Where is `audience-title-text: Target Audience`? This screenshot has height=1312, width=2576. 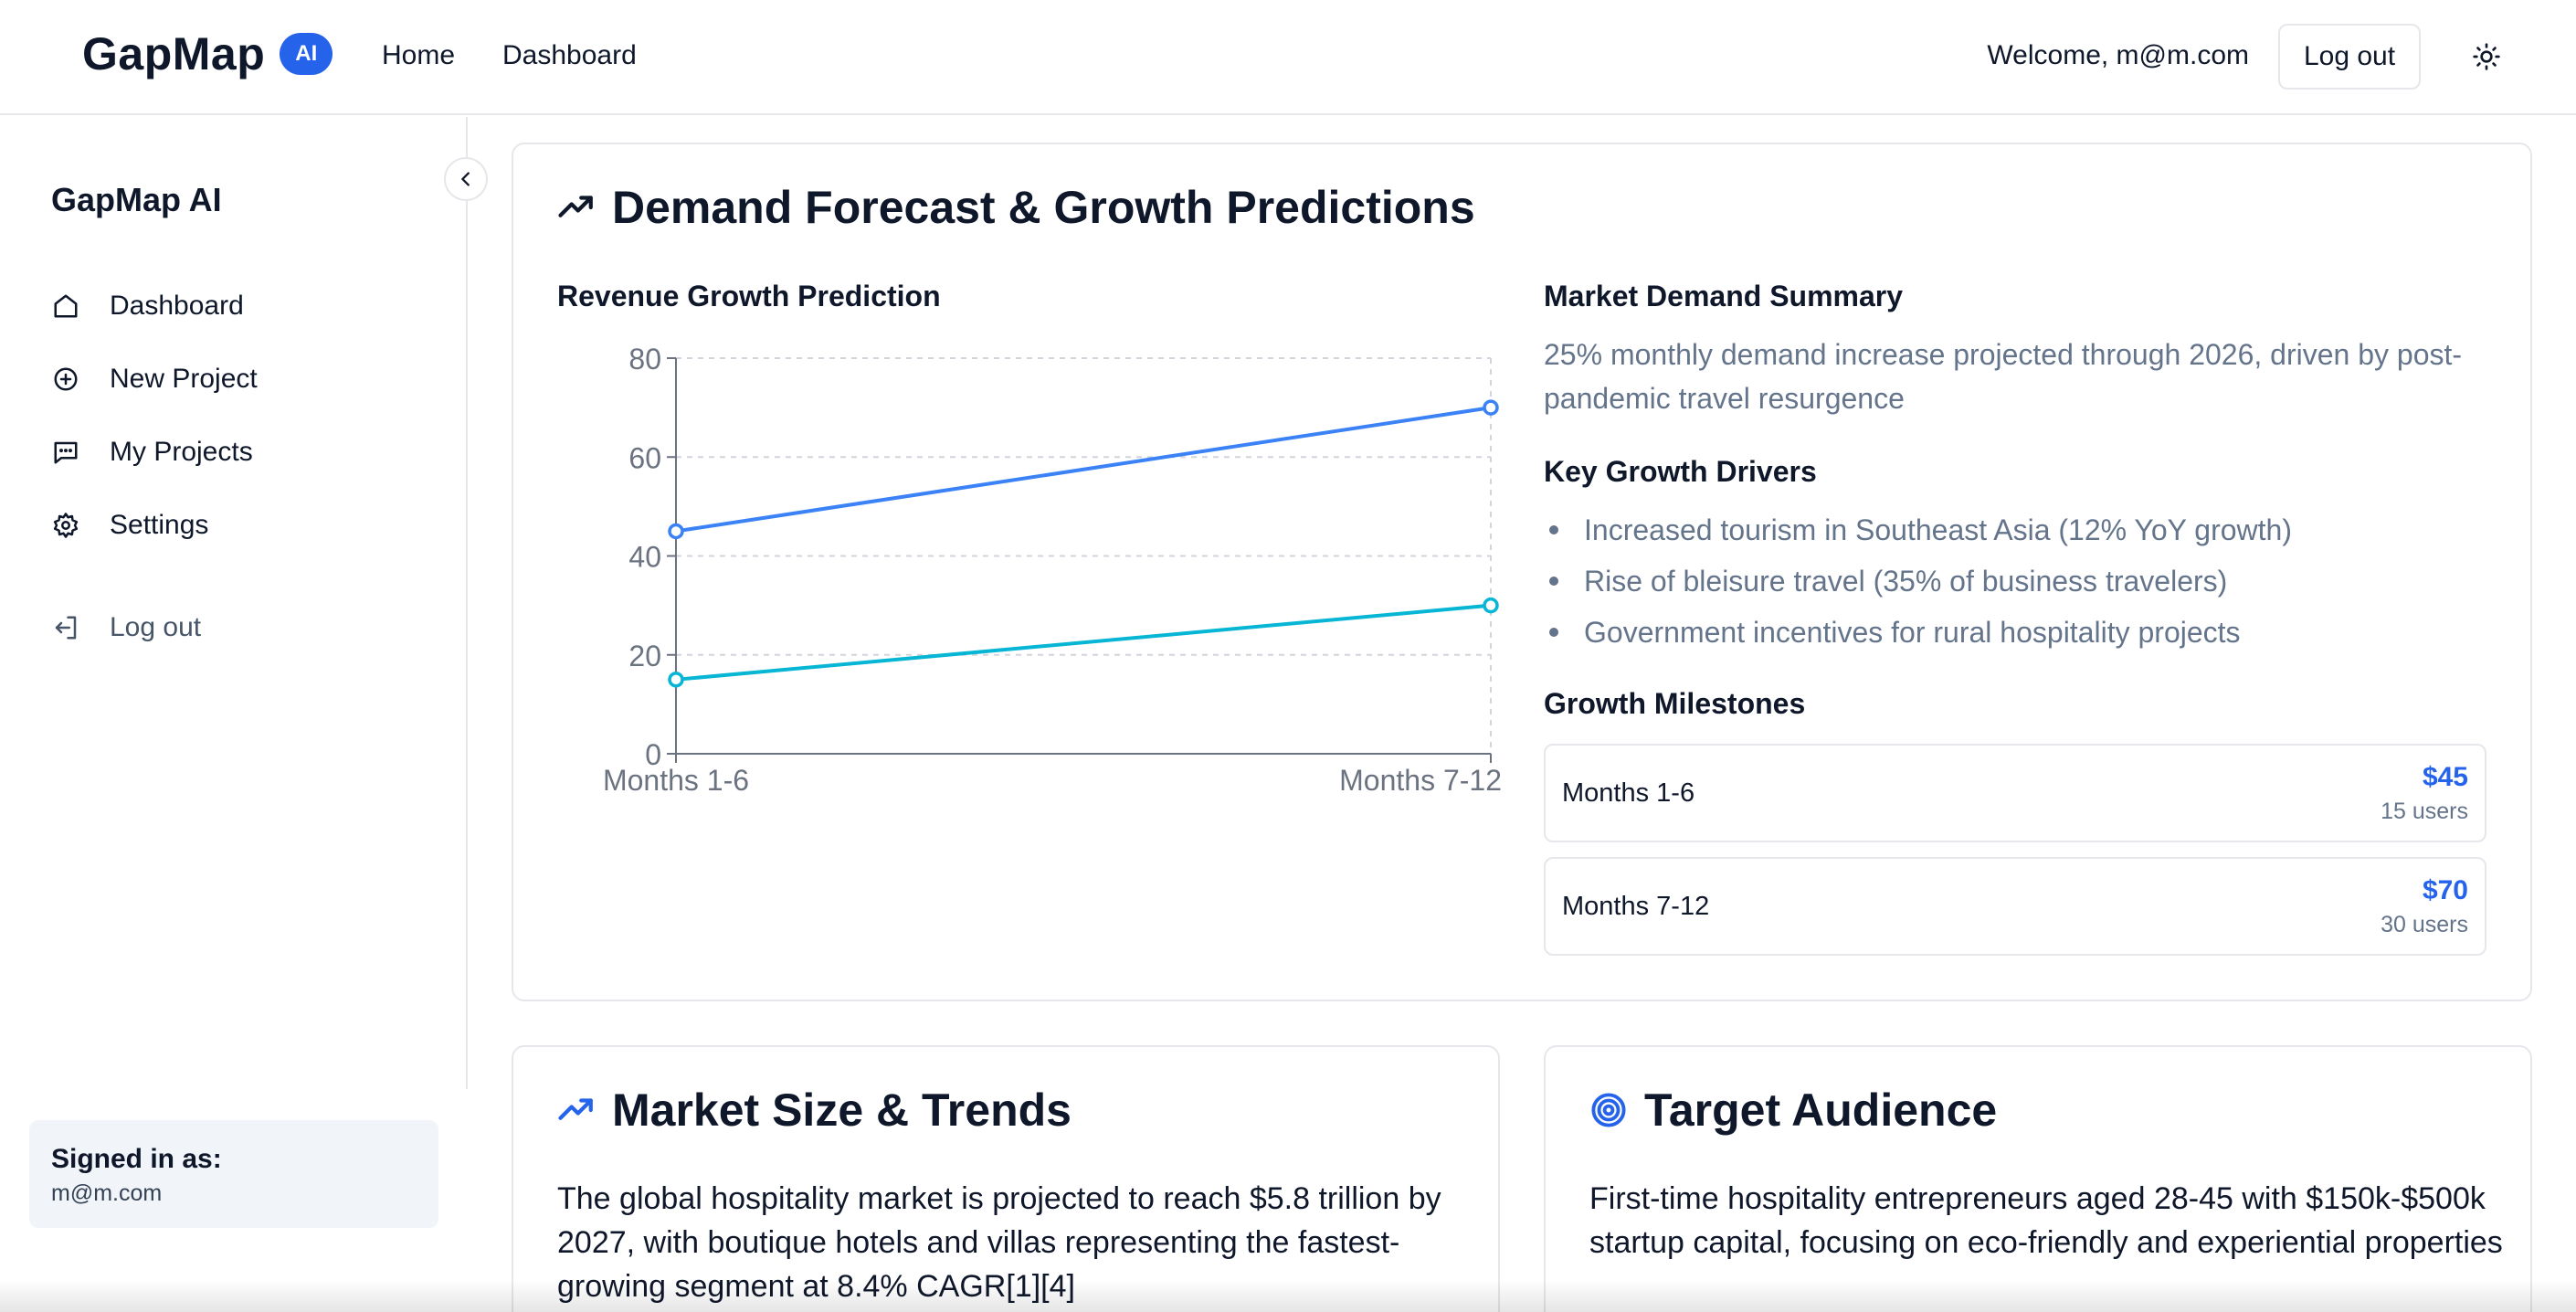
audience-title-text: Target Audience is located at coordinates (1821, 1110).